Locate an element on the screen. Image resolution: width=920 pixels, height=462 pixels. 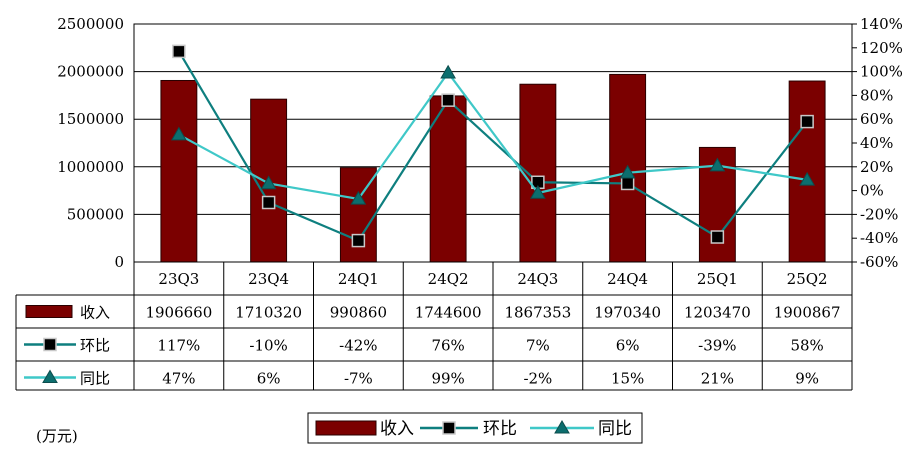
y-right-tick-label: 0% is located at coordinates (872, 191).